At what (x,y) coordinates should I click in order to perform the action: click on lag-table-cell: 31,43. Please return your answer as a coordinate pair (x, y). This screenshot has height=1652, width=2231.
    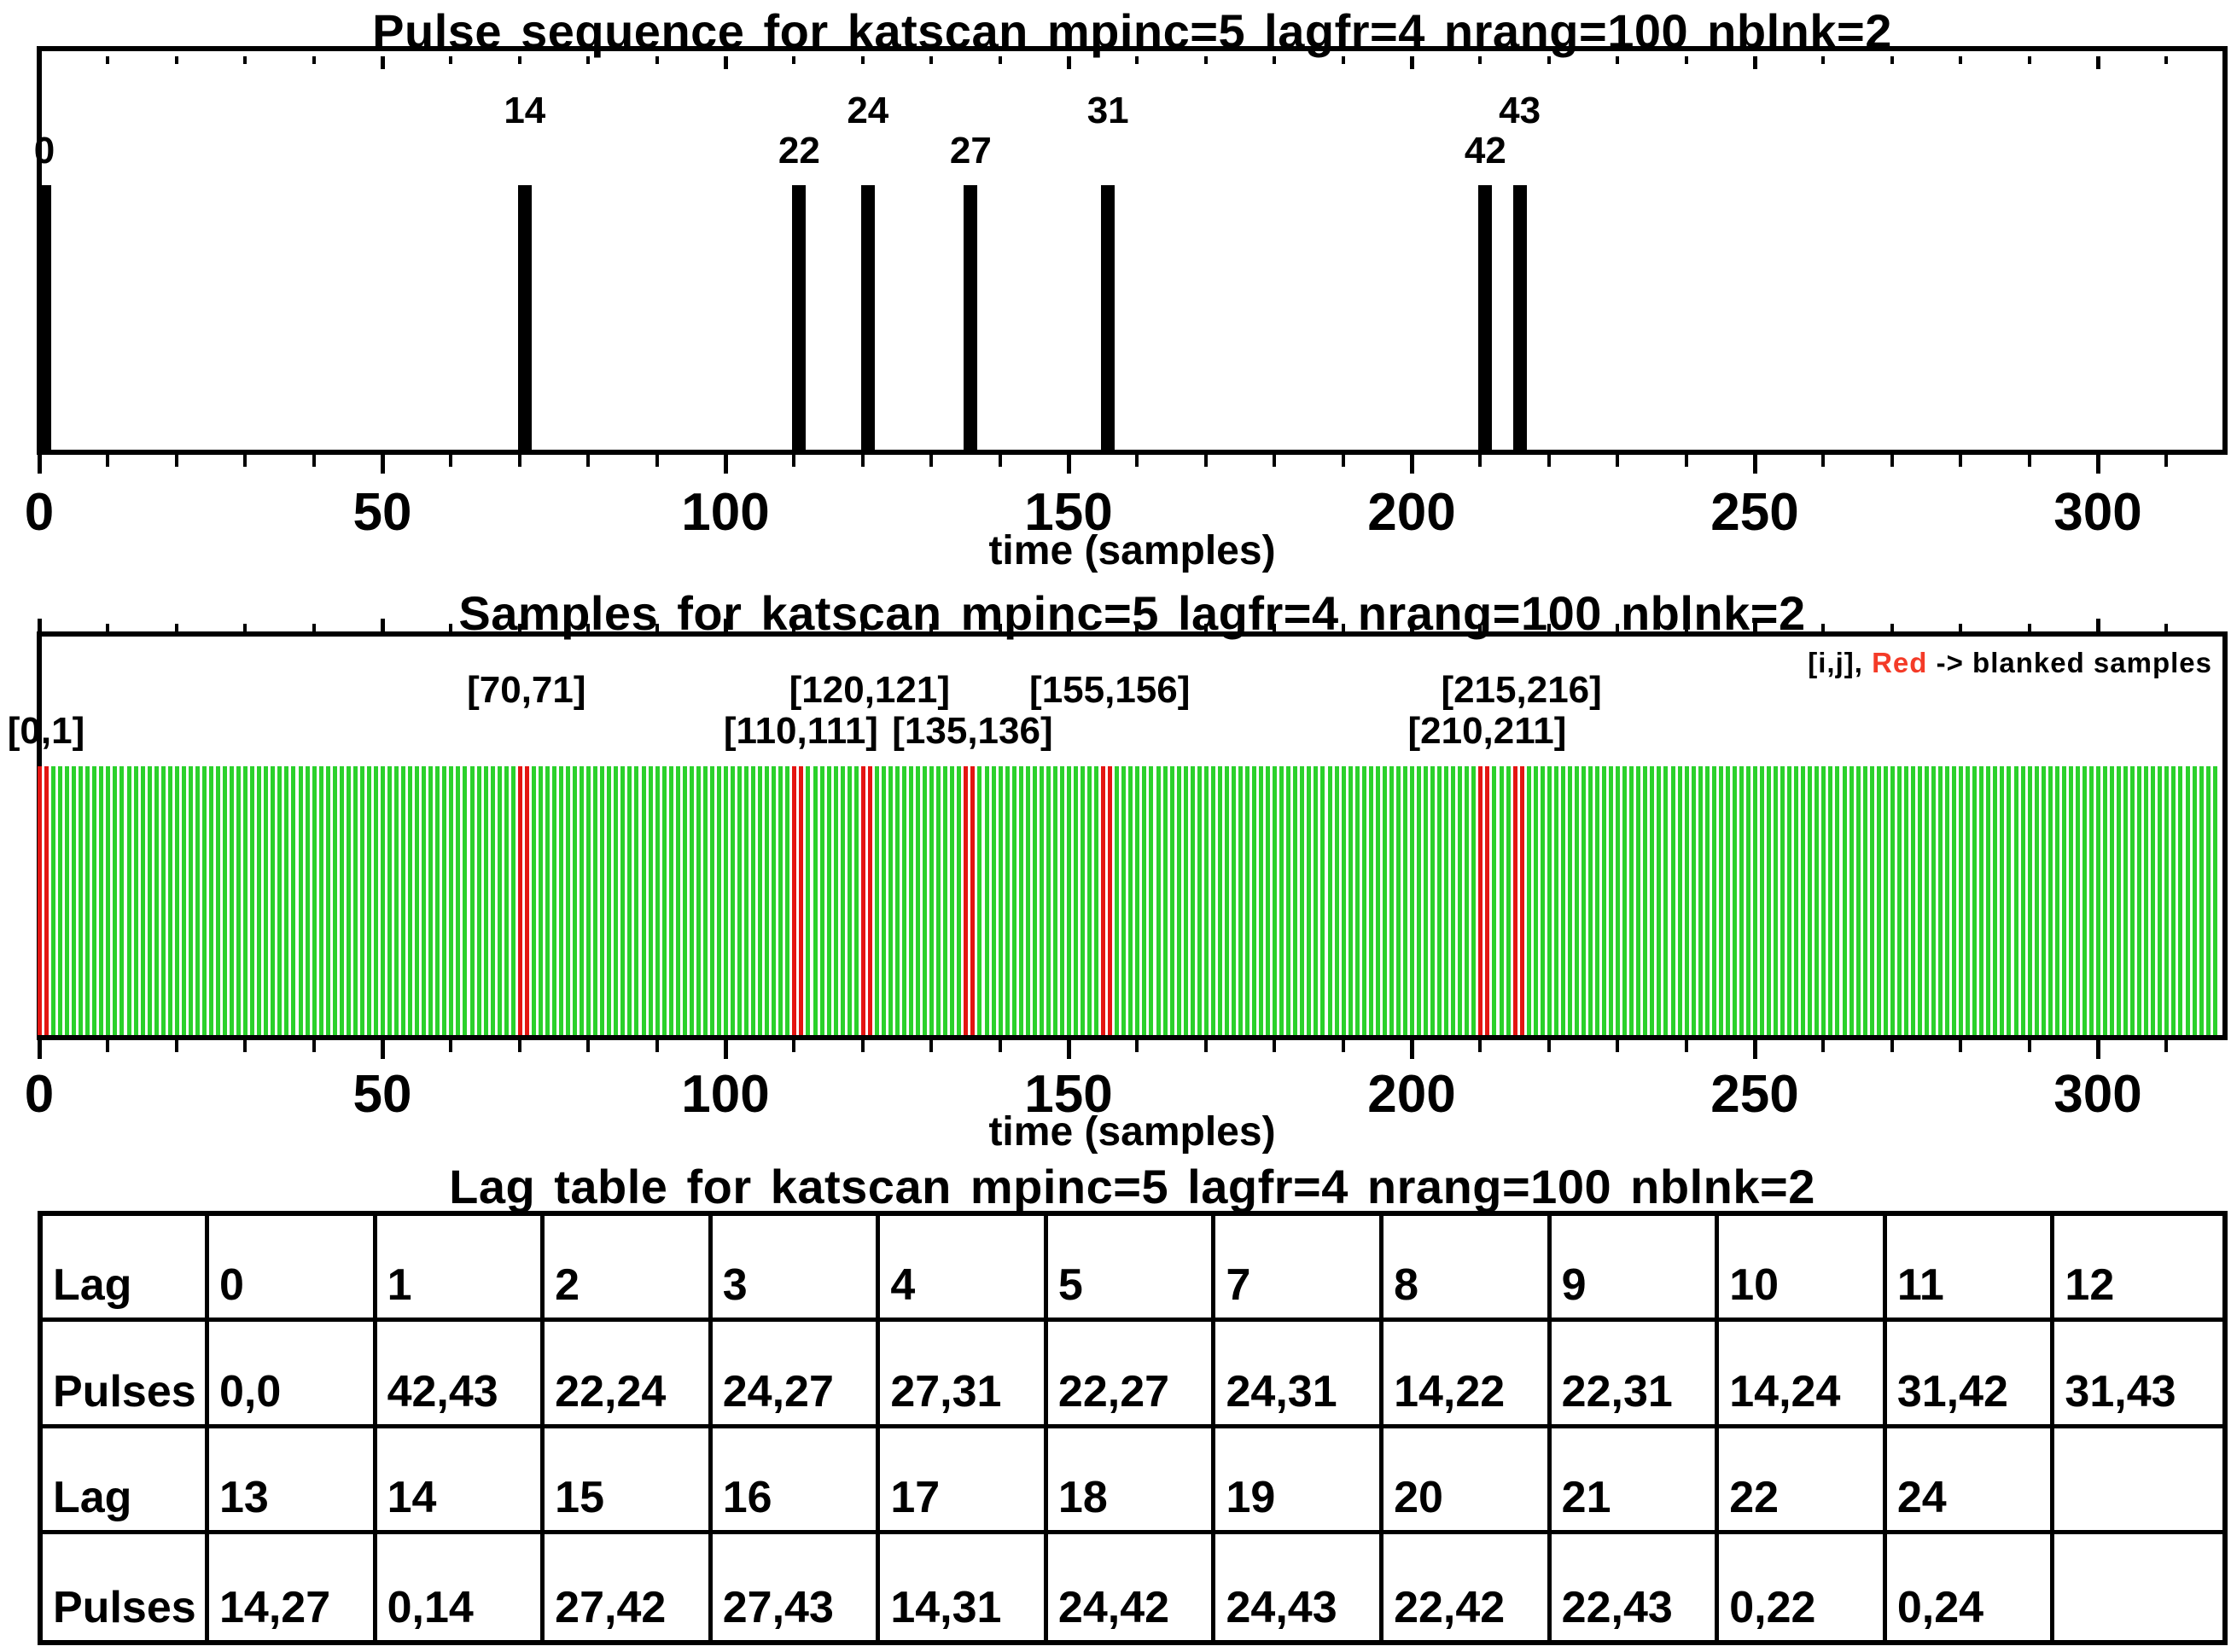
    Looking at the image, I should click on (2138, 1375).